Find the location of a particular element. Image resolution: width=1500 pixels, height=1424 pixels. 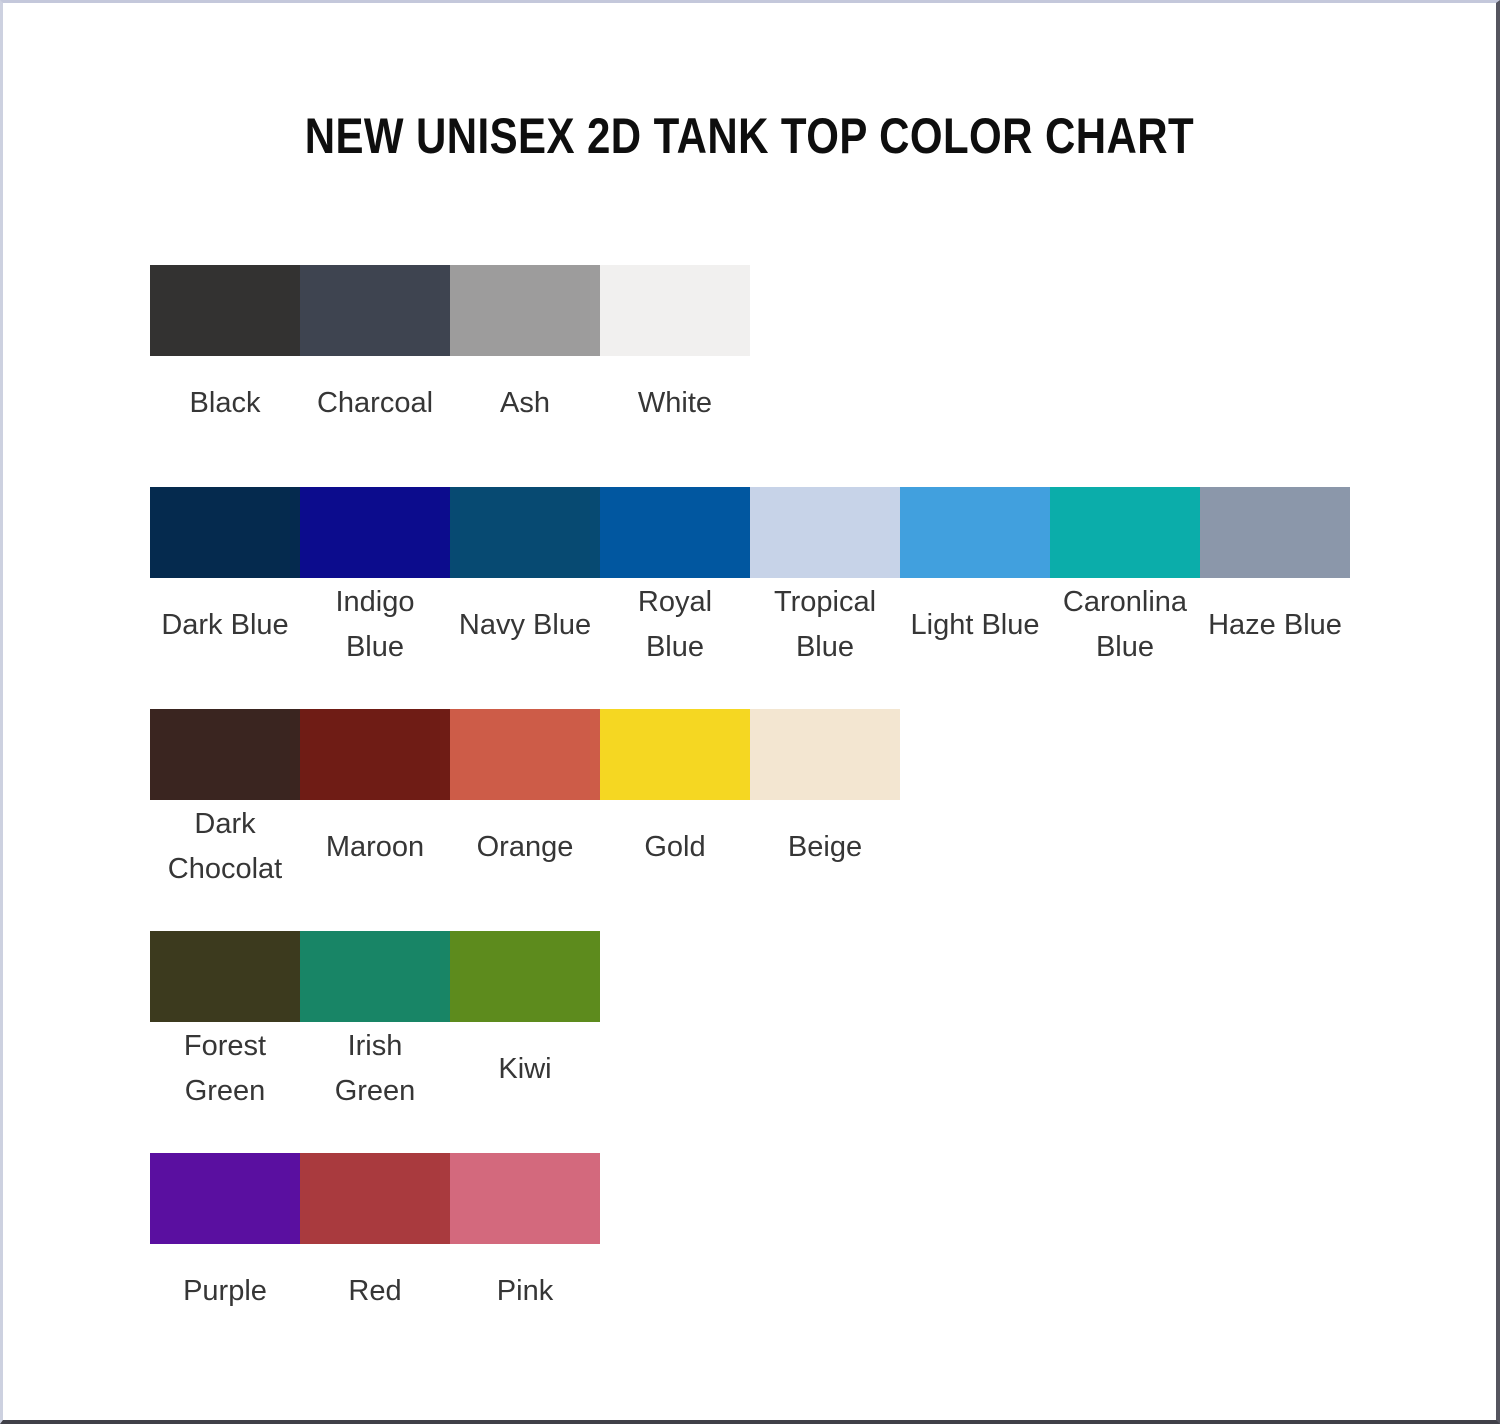

color-swatch-dark-blue is located at coordinates (225, 532).